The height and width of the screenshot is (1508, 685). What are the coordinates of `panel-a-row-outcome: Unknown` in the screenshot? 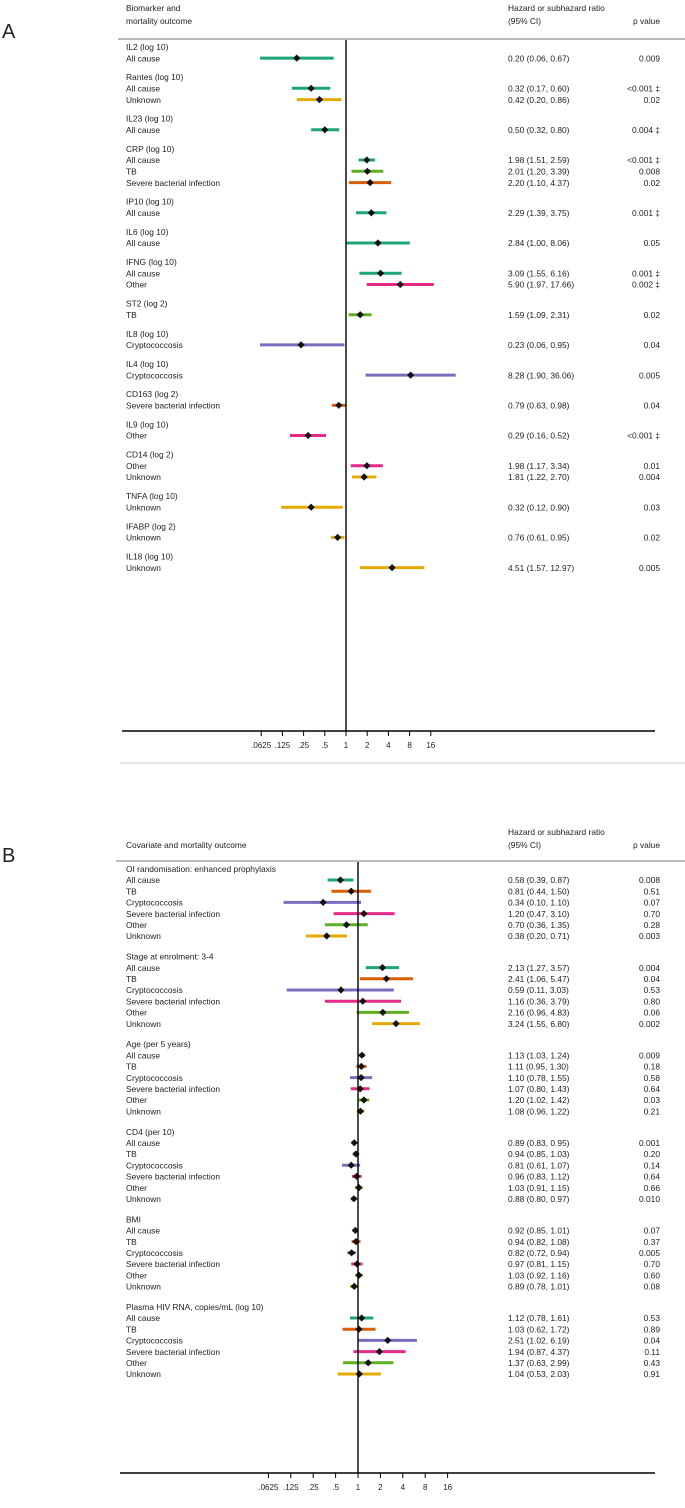 It's located at (143, 507).